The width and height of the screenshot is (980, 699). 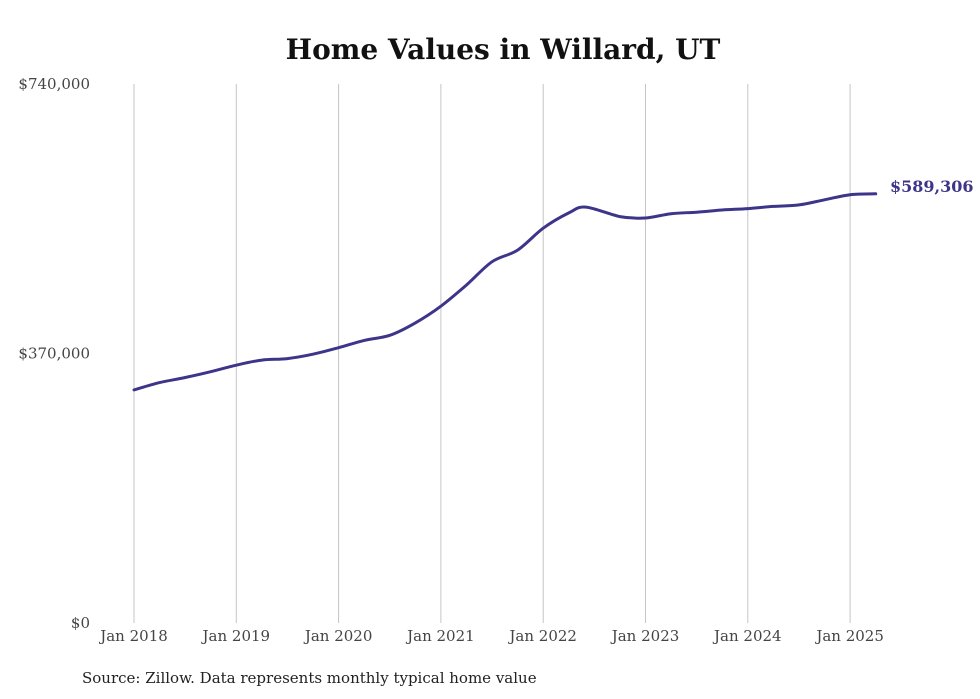 What do you see at coordinates (236, 636) in the screenshot?
I see `x-tick-label: Jan 2019` at bounding box center [236, 636].